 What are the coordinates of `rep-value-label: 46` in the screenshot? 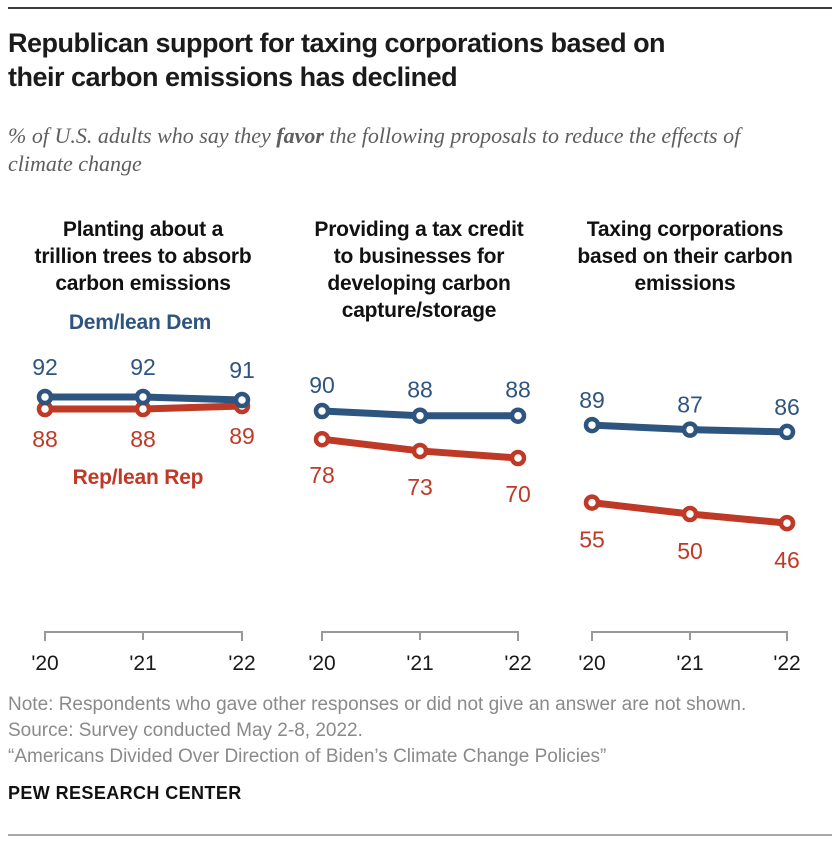 It's located at (787, 560).